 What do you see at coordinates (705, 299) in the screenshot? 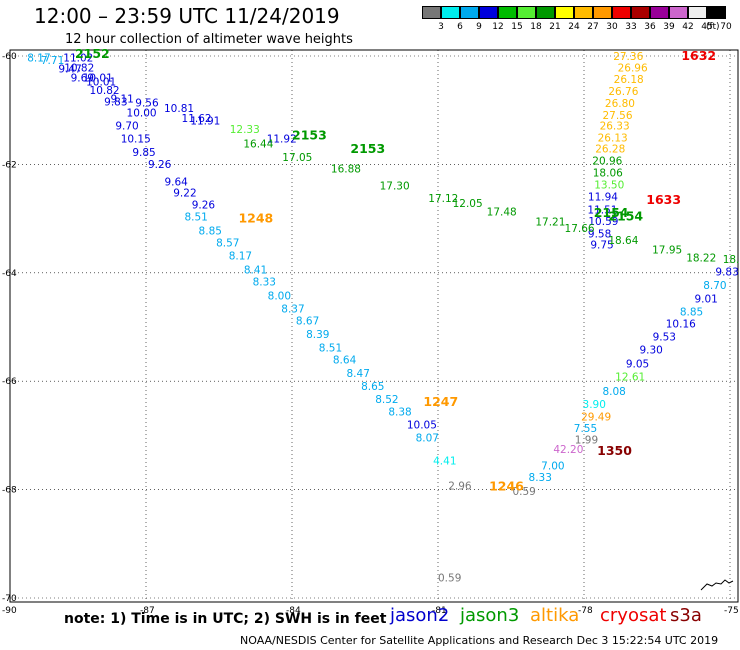
I see `wave-height-label: 9.01` at bounding box center [705, 299].